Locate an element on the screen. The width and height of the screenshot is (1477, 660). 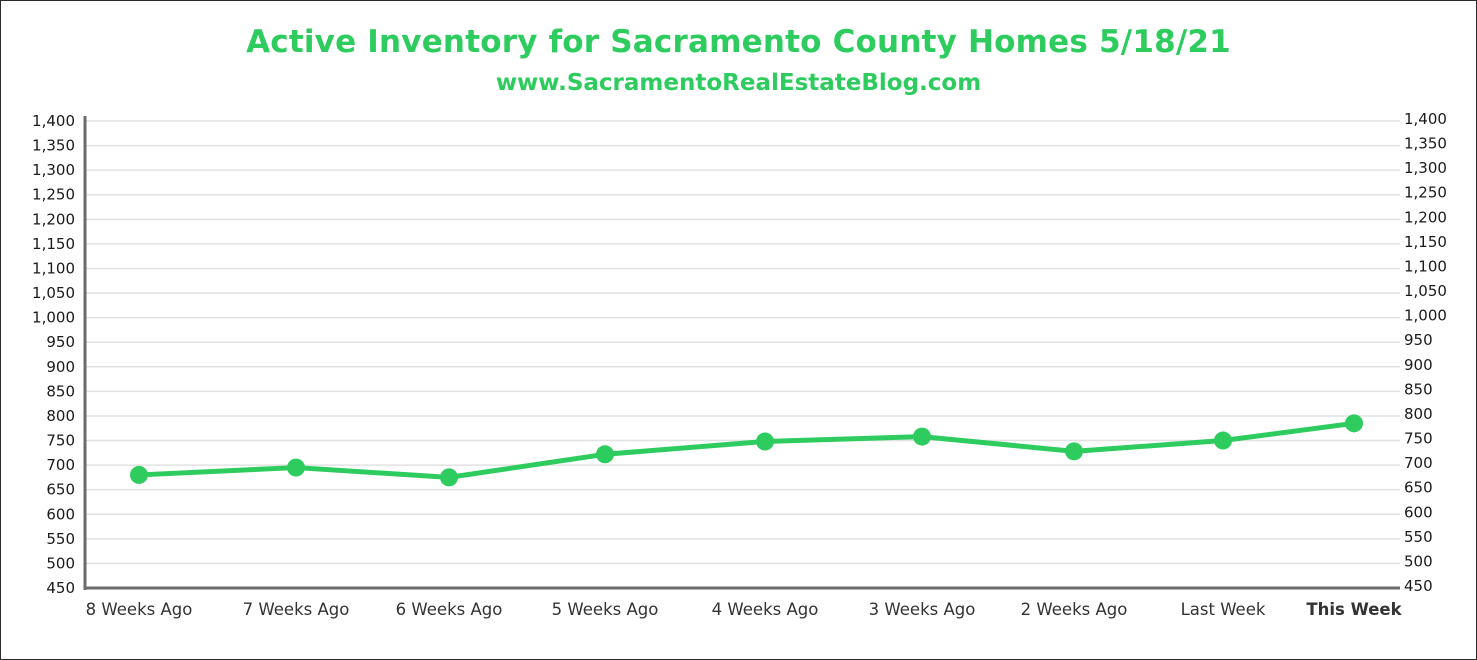
y-tick-label-right: 1,100 is located at coordinates (1425, 266).